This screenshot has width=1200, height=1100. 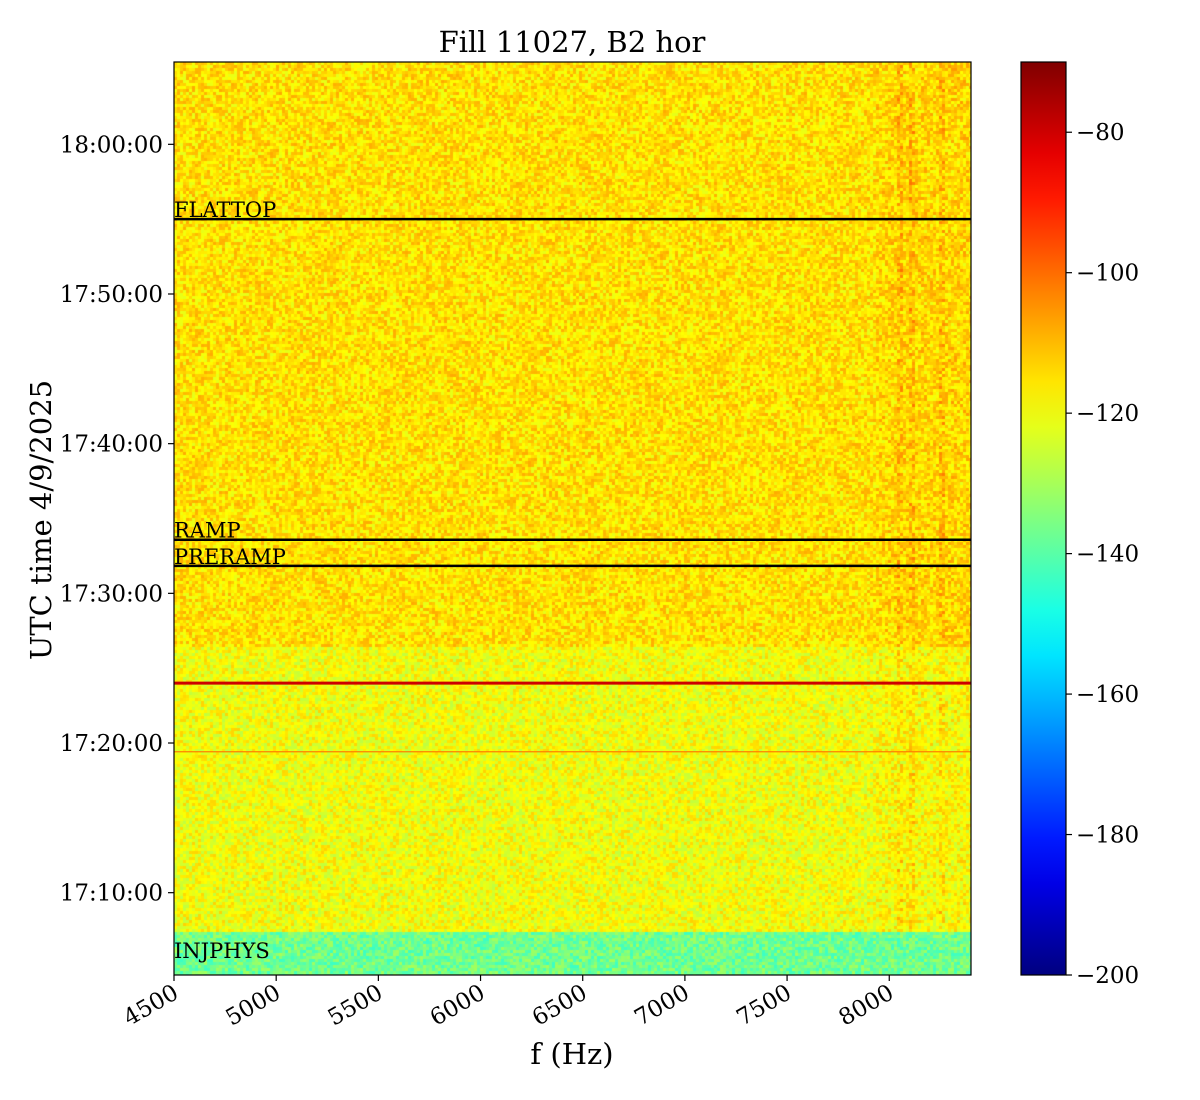 I want to click on x-tick-label: 5500, so click(x=356, y=1006).